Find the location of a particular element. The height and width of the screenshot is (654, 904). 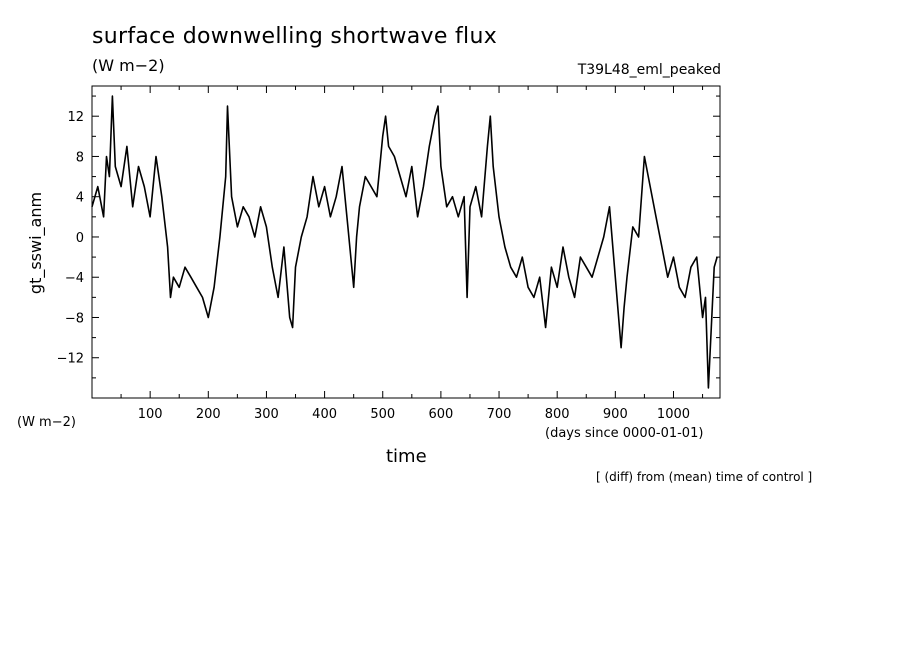

experiment-name: T39L48_eml_peaked is located at coordinates (649, 70).